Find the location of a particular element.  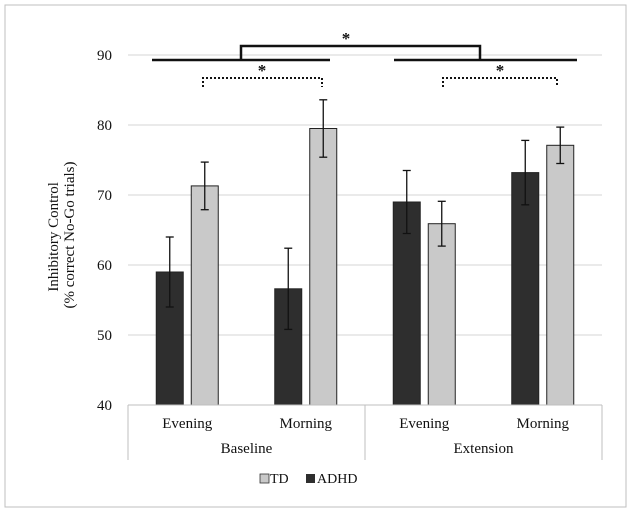

legend-label-adhd: ADHD is located at coordinates (337, 479).